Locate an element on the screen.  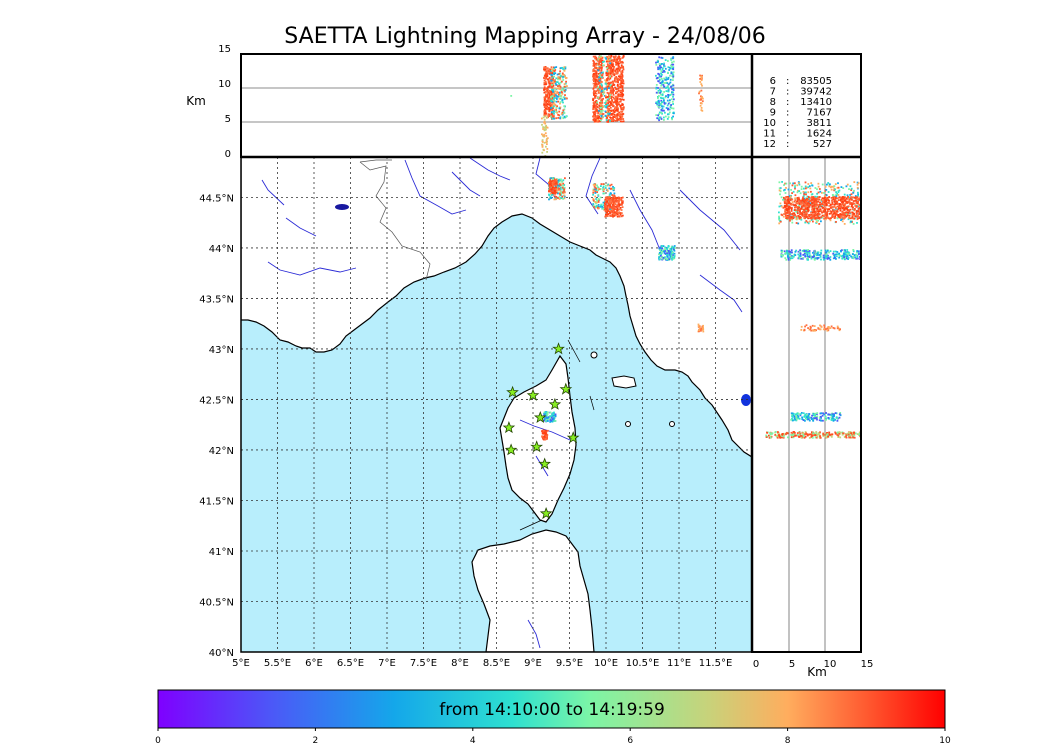
side-xtick: 15 is located at coordinates (867, 664).